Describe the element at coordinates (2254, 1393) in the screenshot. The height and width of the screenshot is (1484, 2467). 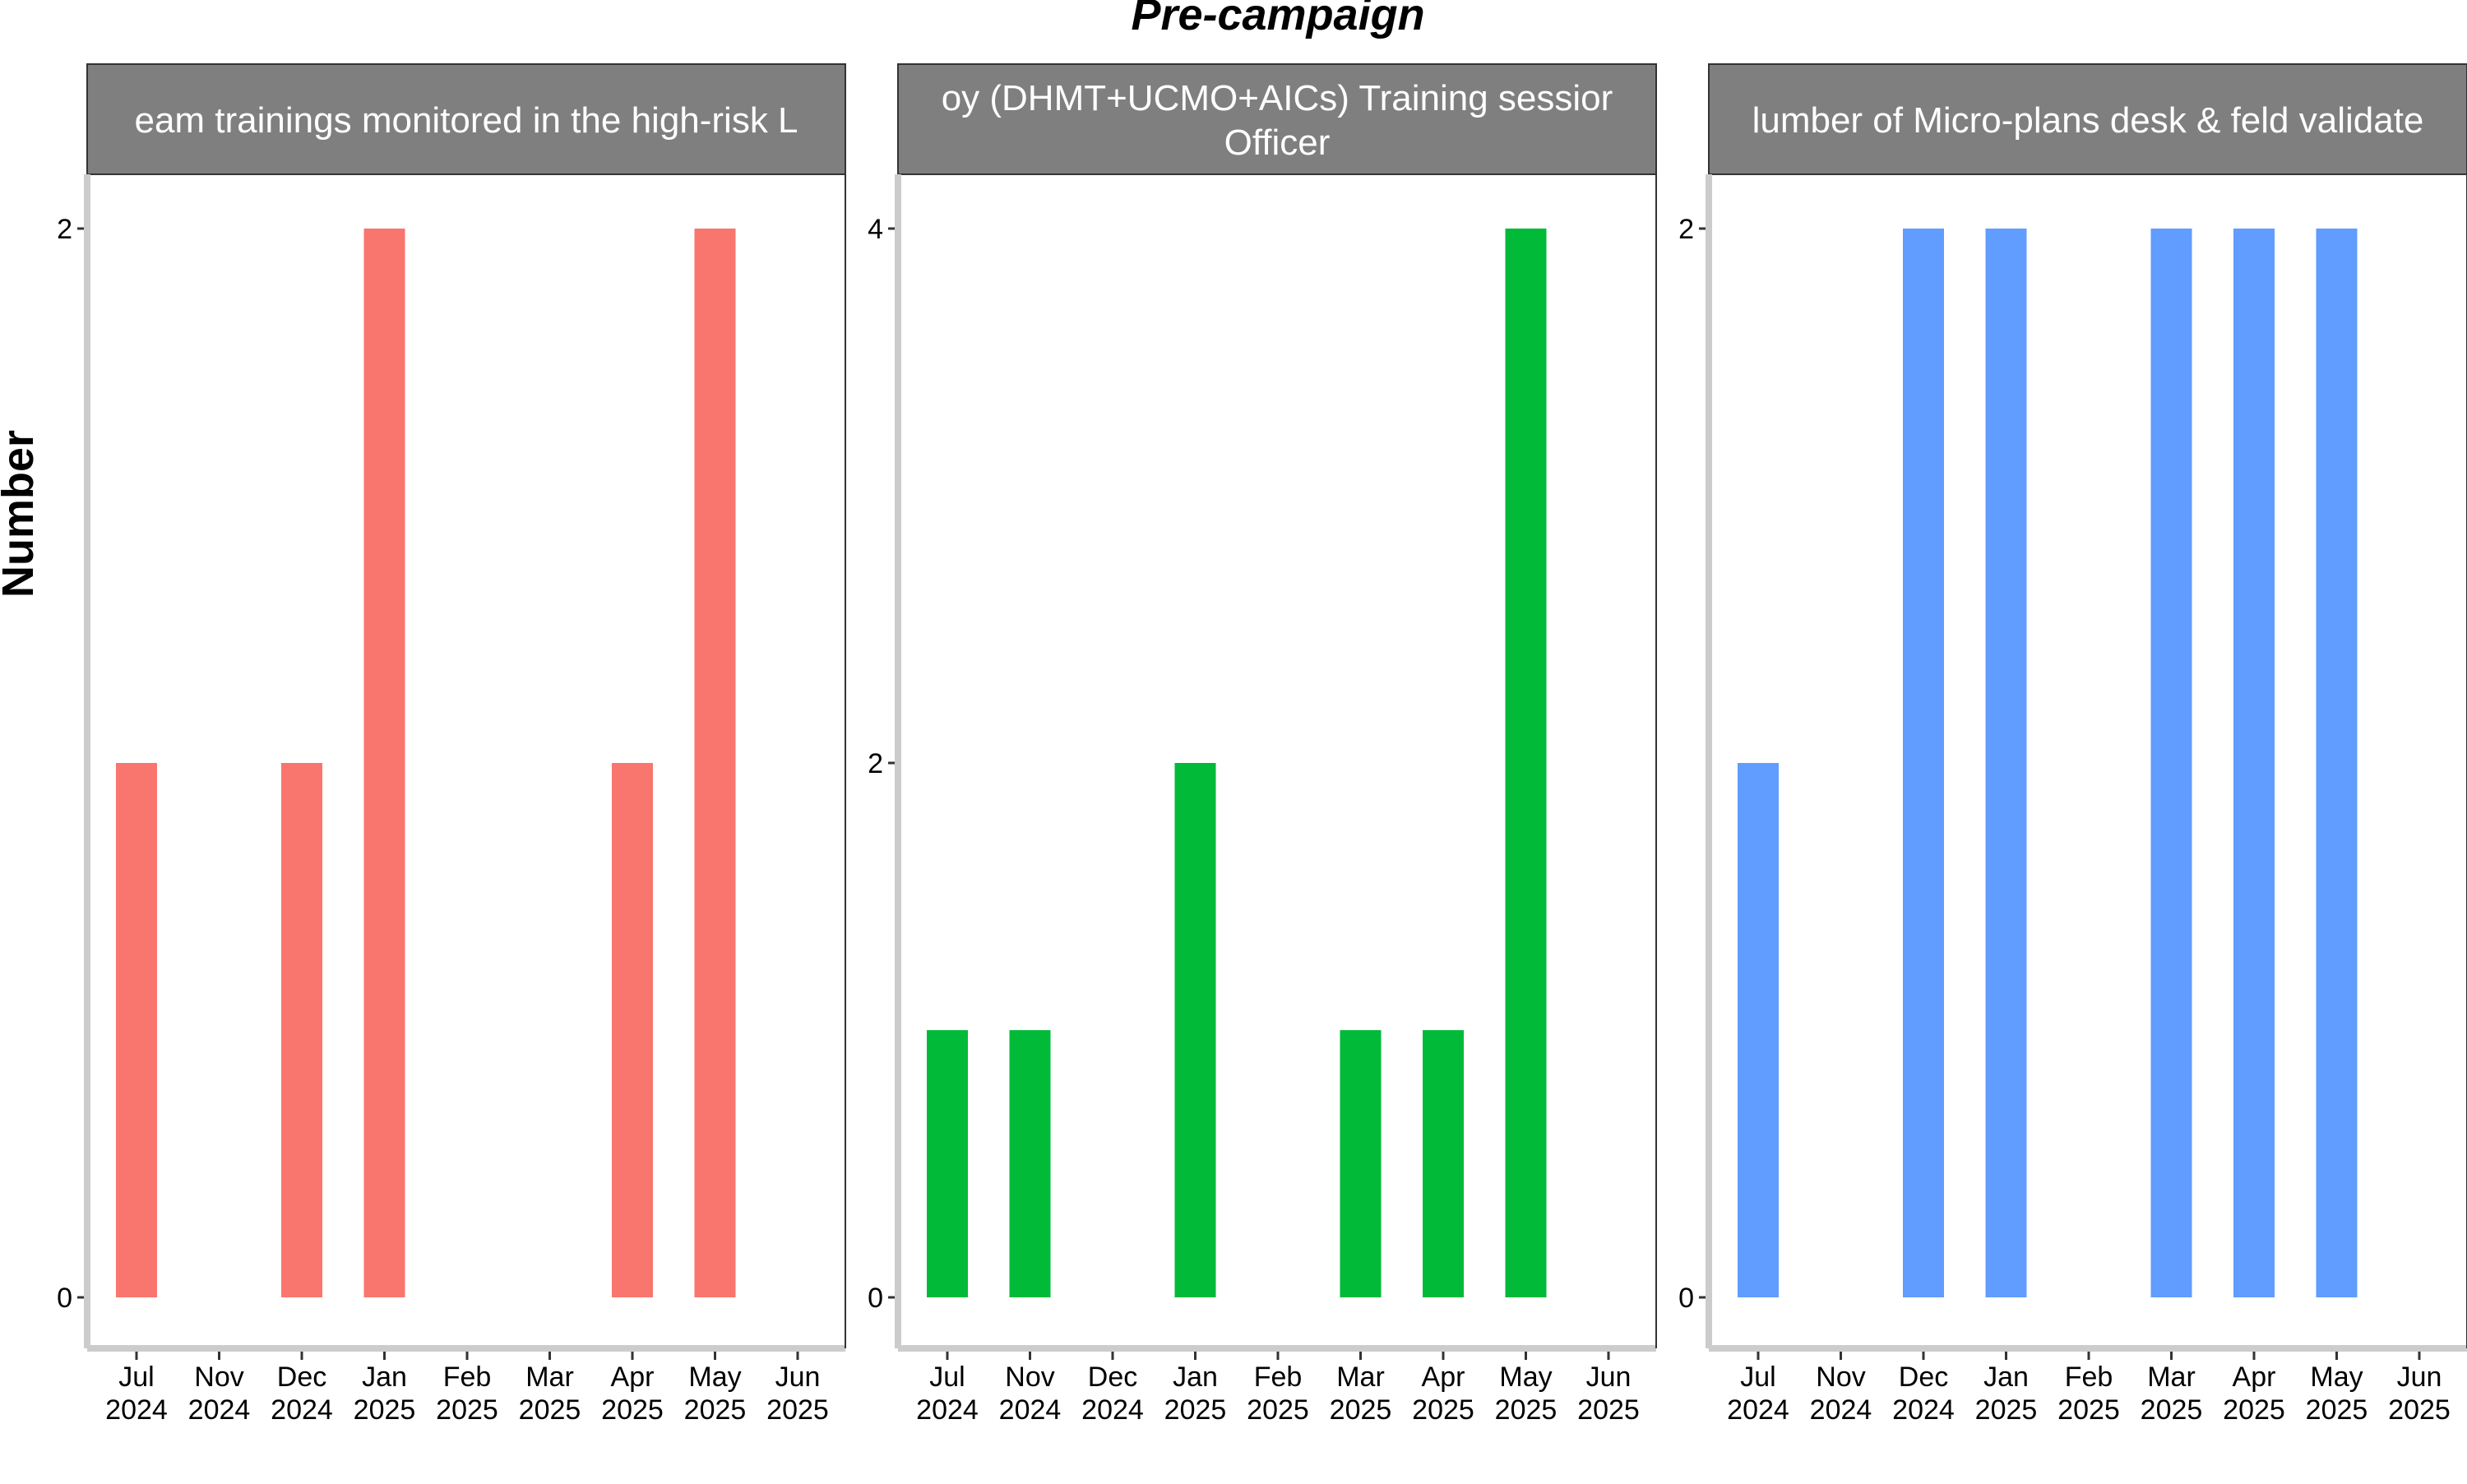
I see `x-tick-label-3-7: Apr 2025` at that location.